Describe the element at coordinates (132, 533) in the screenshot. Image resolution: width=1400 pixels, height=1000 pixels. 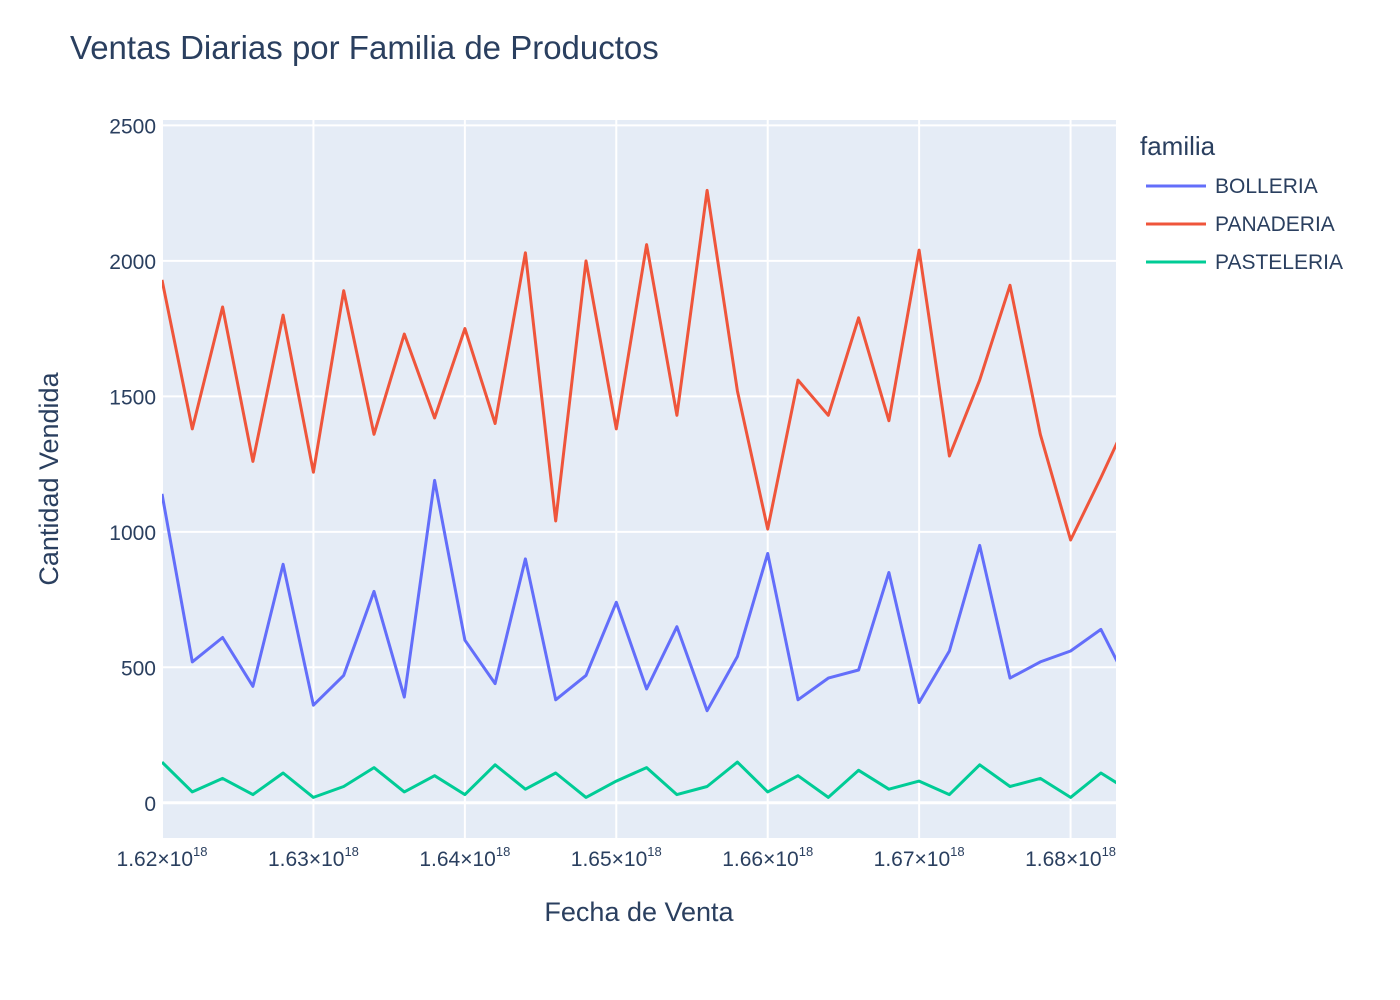
I see `y-tick-label: 1000` at that location.